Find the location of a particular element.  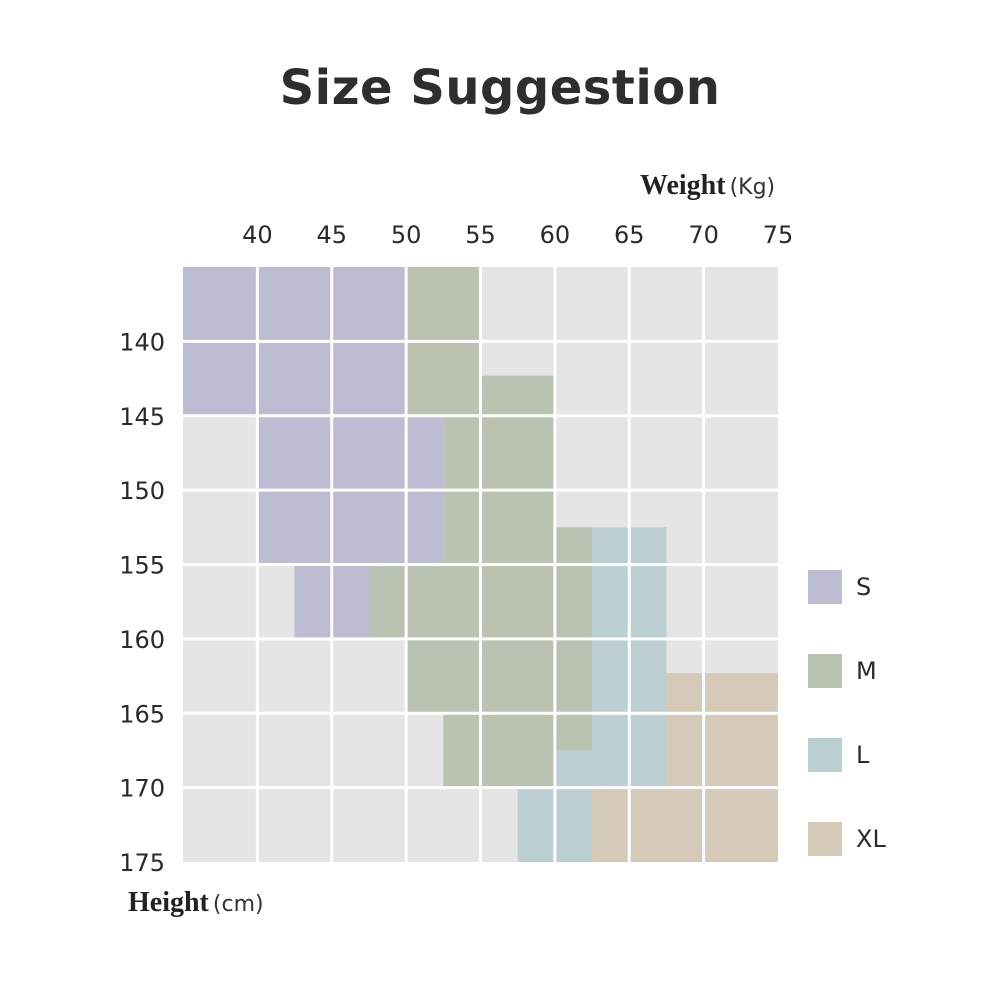

y-tick-label: 150 is located at coordinates (142, 491).